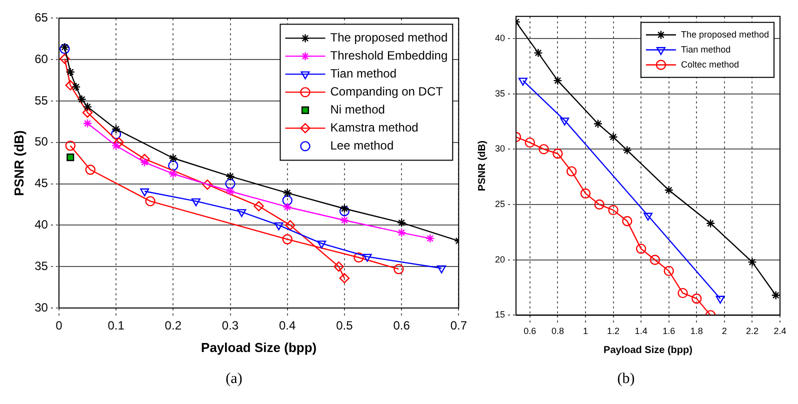 The image size is (798, 404). What do you see at coordinates (626, 378) in the screenshot?
I see `text: (b)` at bounding box center [626, 378].